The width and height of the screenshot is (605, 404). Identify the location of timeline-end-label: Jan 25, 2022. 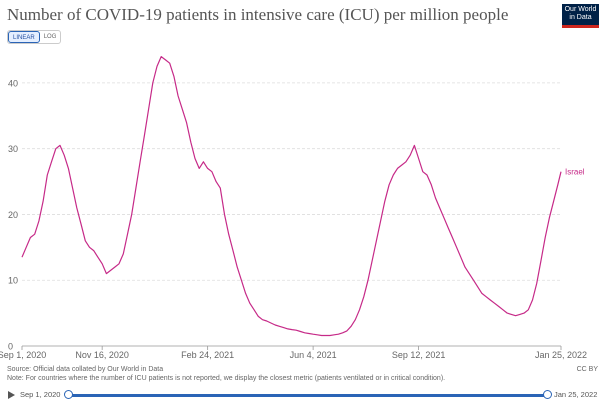
(576, 394).